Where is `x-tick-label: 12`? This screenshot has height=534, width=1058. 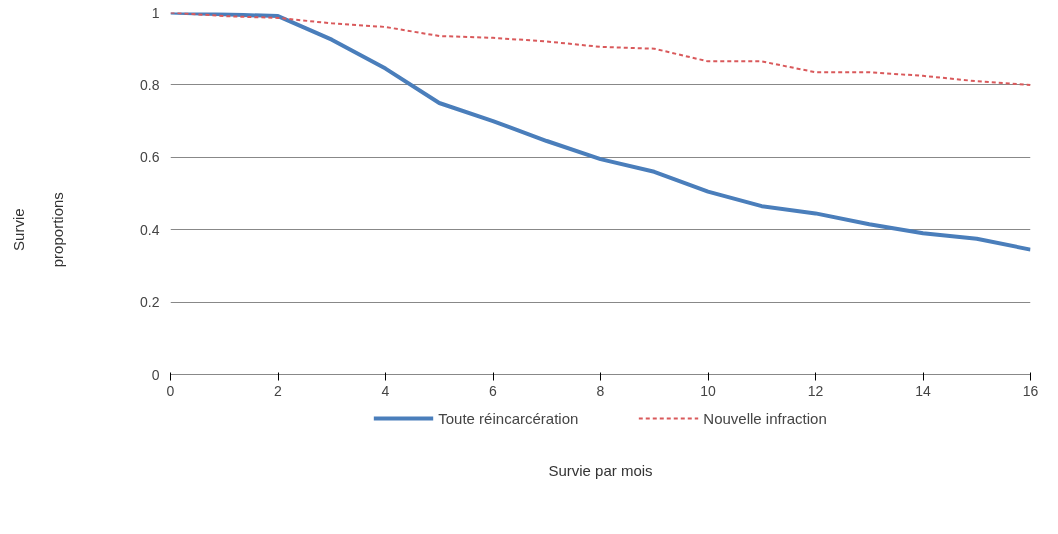 x-tick-label: 12 is located at coordinates (815, 390).